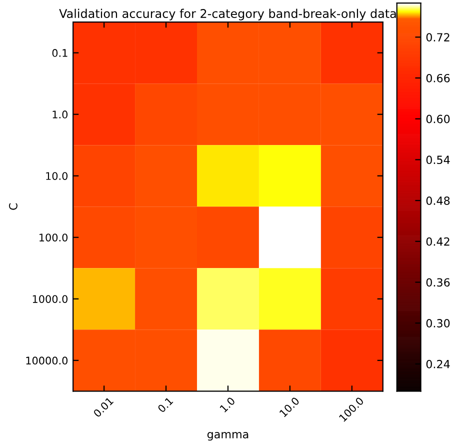 This screenshot has width=451, height=441. I want to click on y-tick-label: 10.0, so click(57, 176).